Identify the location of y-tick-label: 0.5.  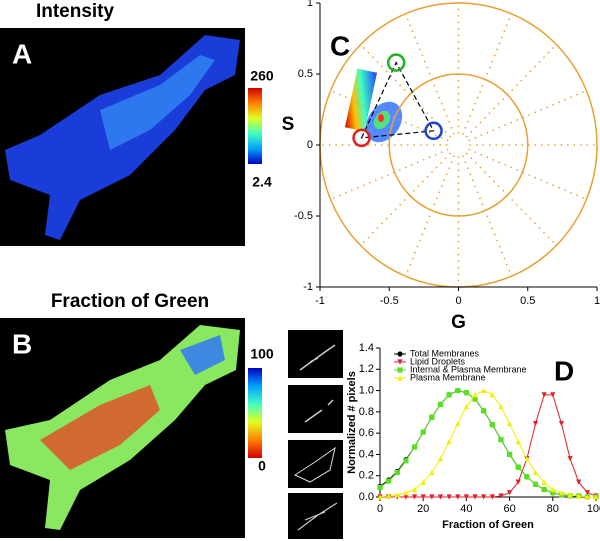
(305, 74).